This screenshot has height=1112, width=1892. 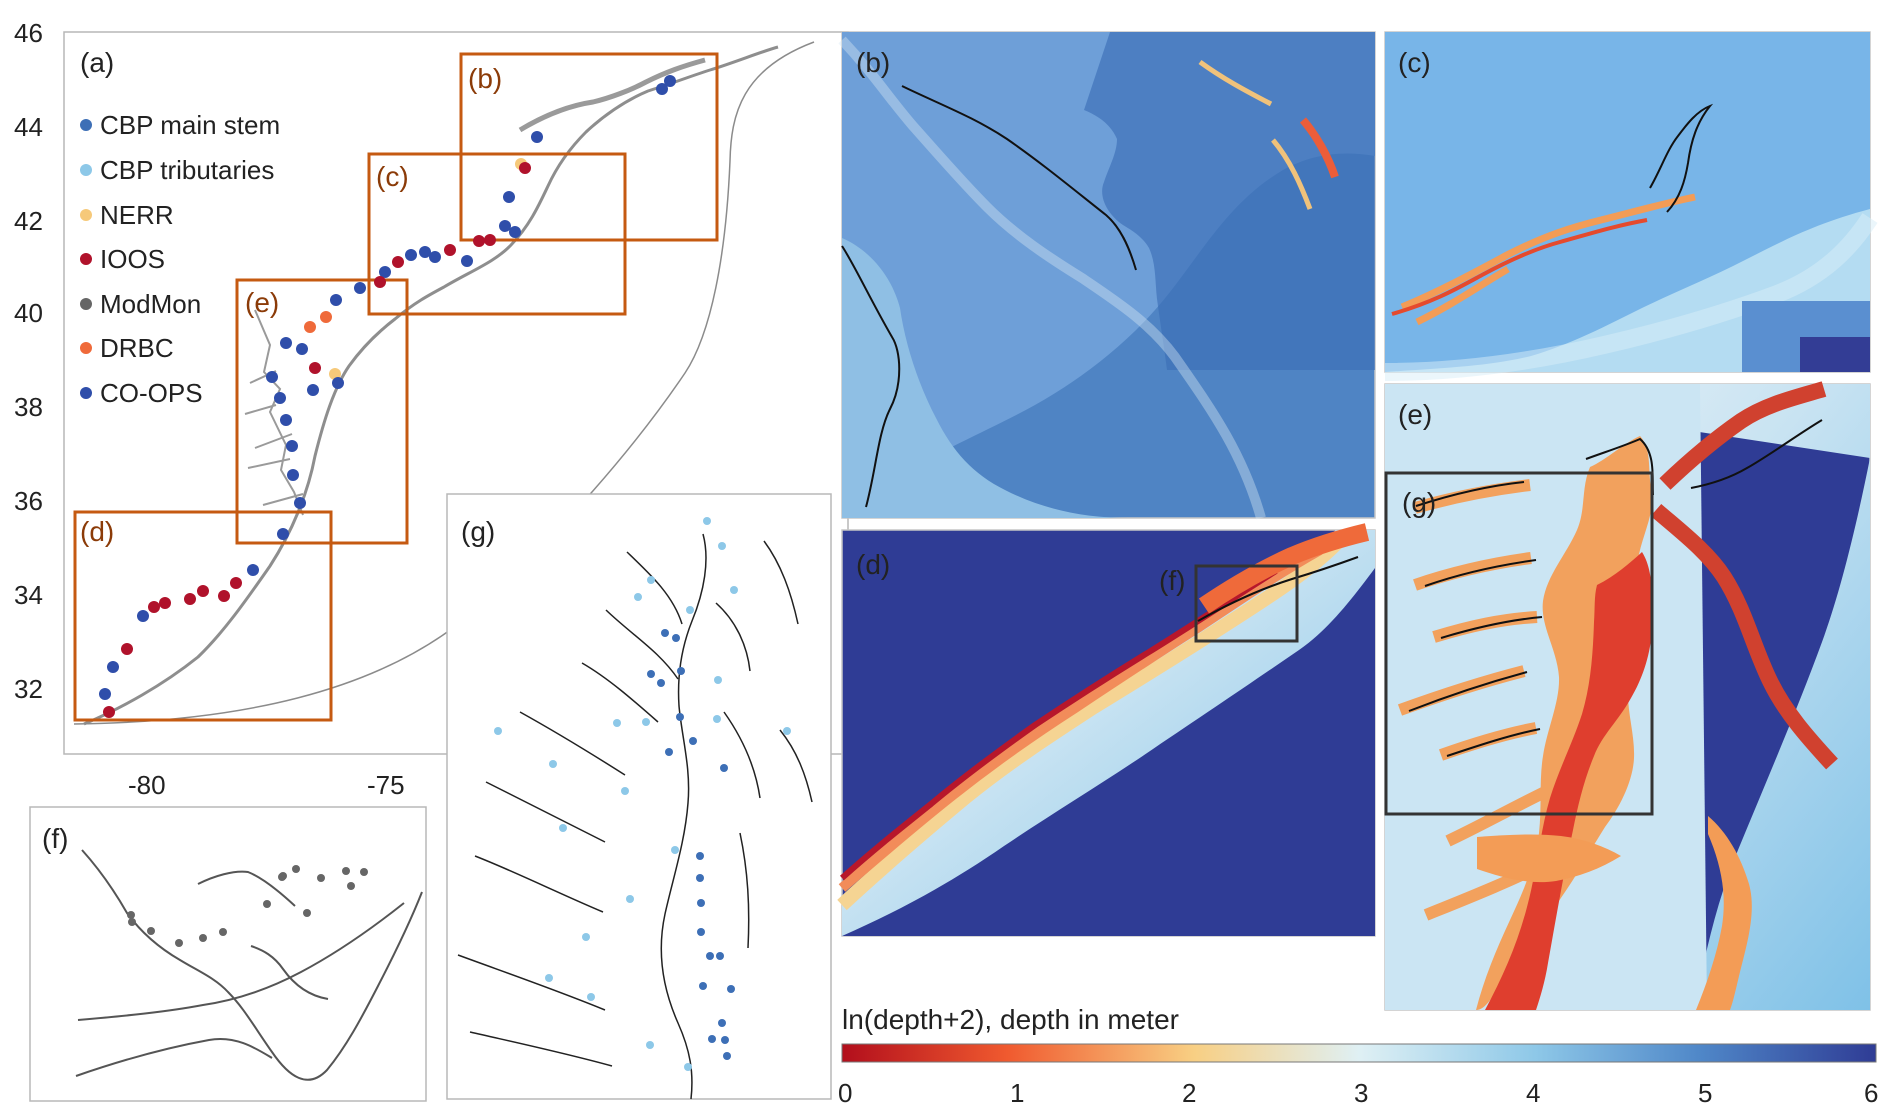 What do you see at coordinates (392, 176) in the screenshot?
I see `box-c-label: (c)` at bounding box center [392, 176].